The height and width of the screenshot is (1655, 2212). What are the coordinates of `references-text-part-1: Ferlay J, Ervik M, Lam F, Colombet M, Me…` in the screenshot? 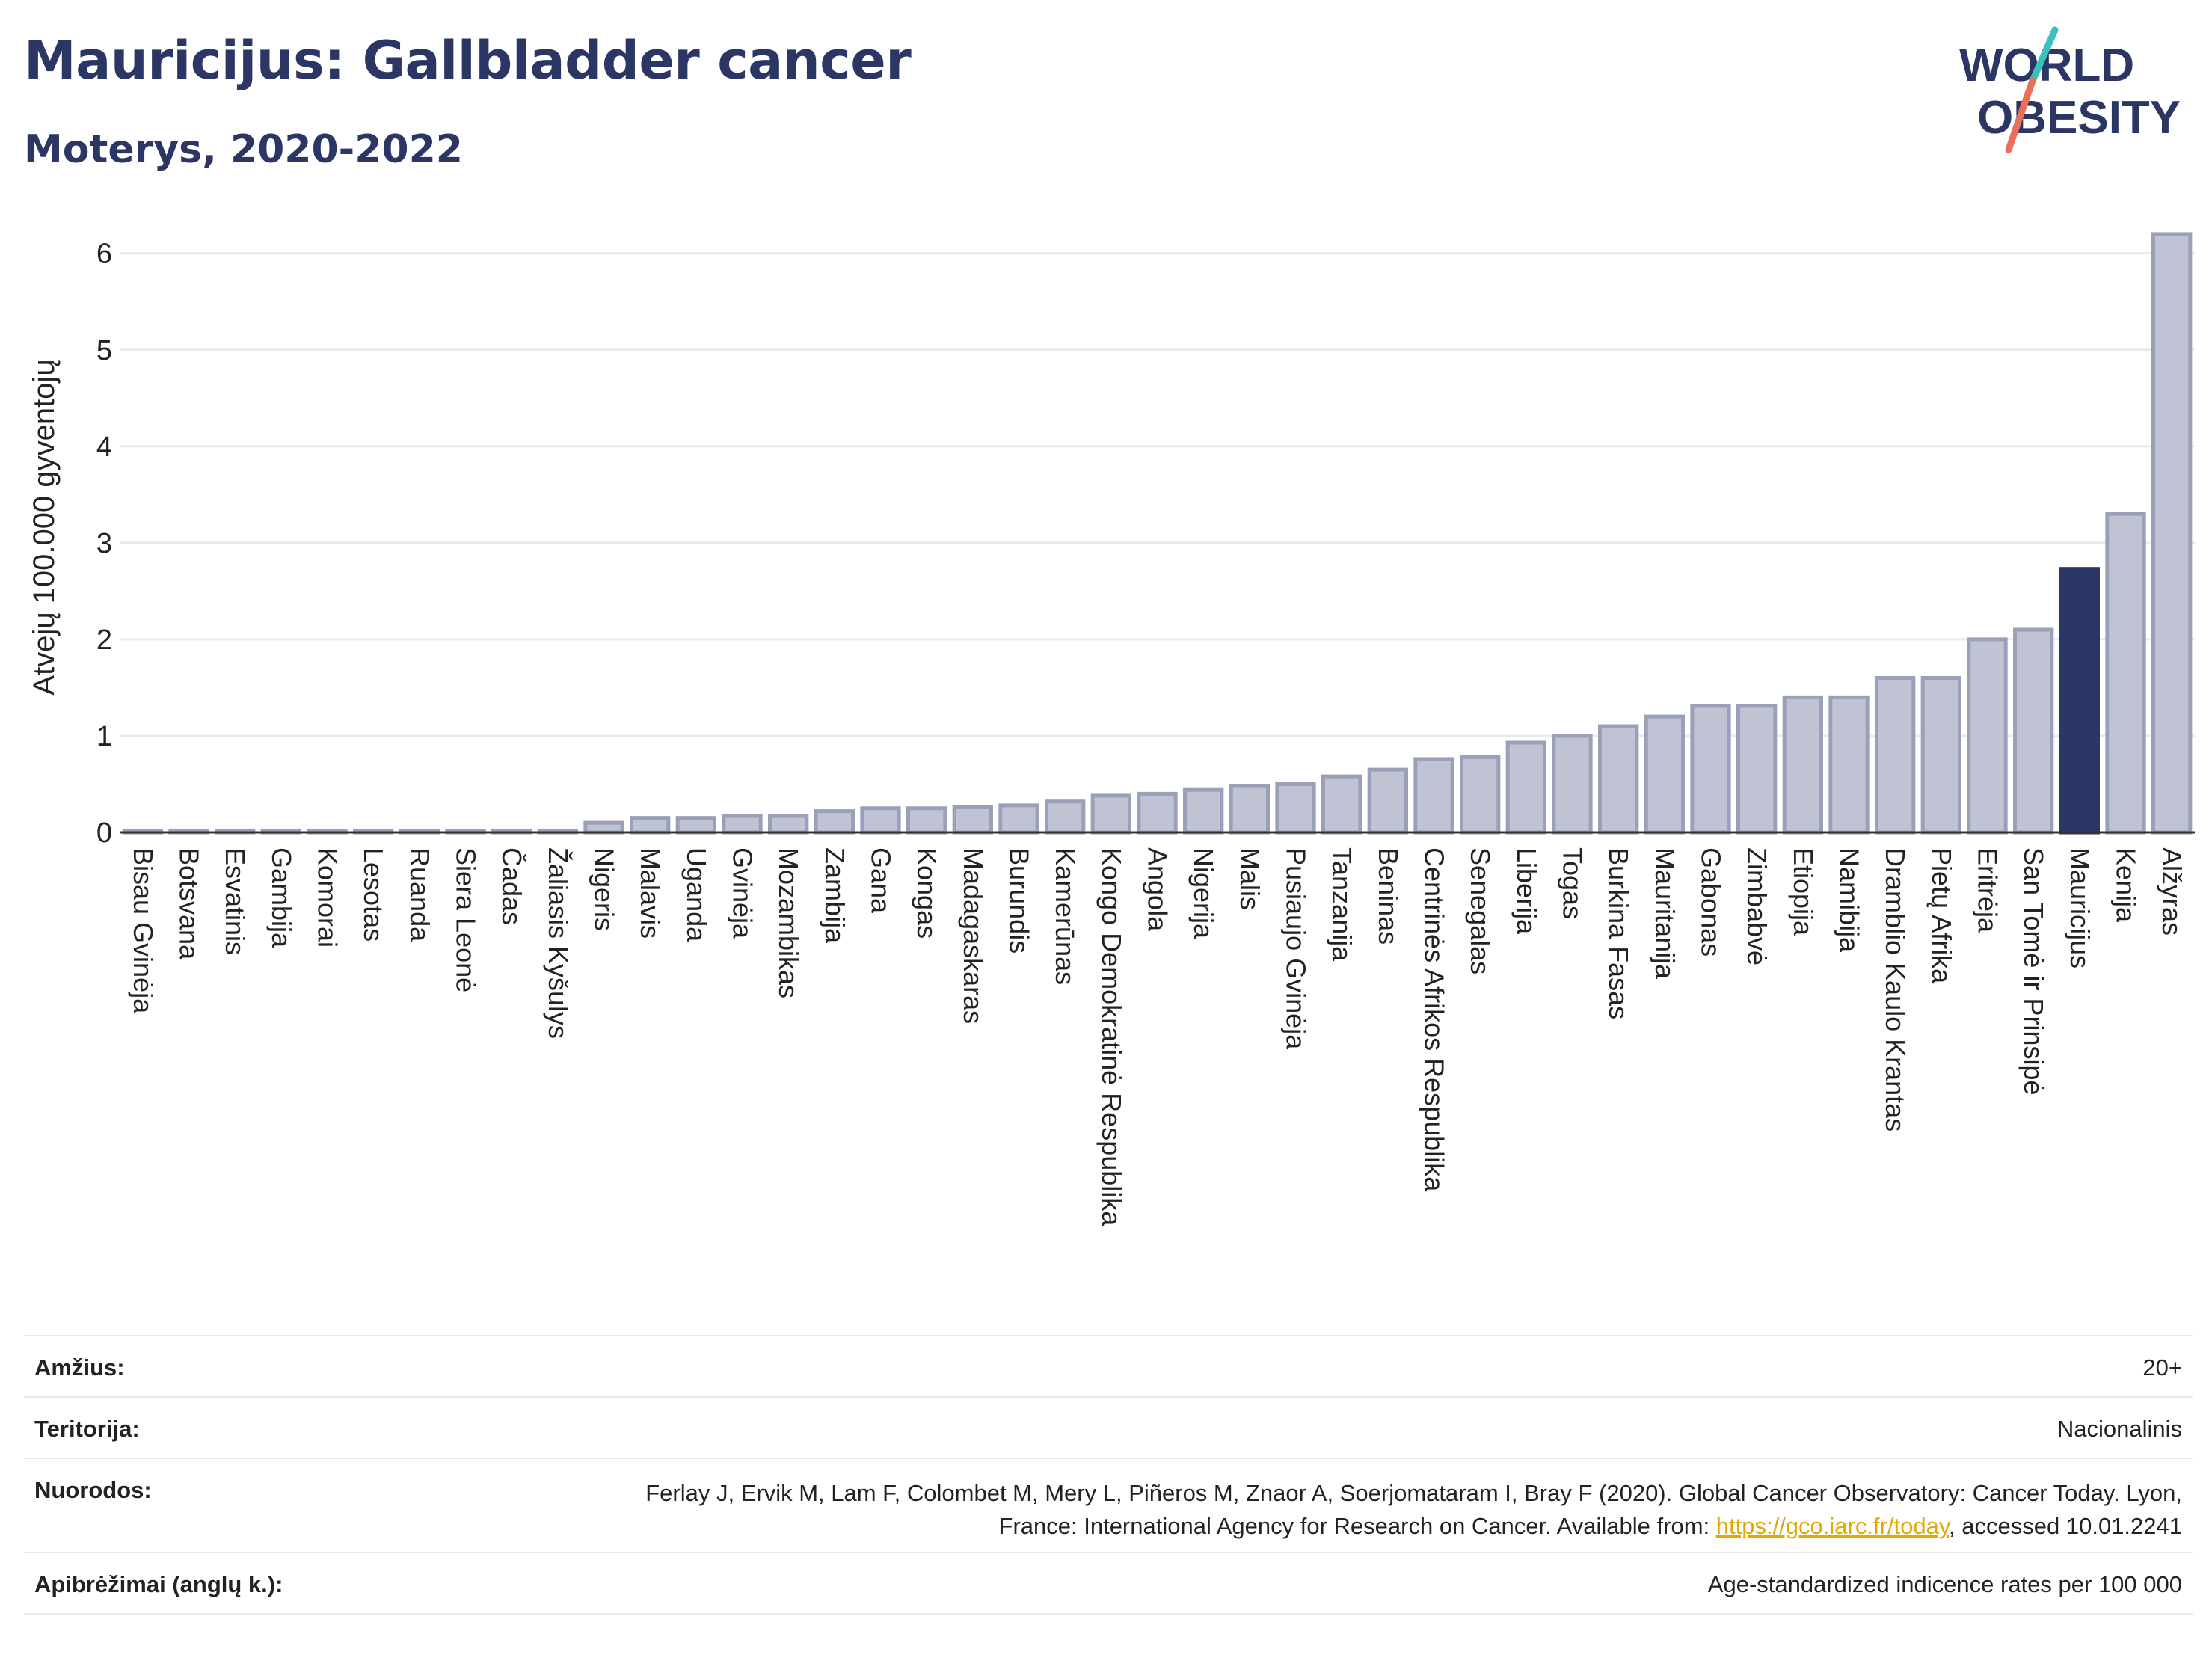 It's located at (1413, 1509).